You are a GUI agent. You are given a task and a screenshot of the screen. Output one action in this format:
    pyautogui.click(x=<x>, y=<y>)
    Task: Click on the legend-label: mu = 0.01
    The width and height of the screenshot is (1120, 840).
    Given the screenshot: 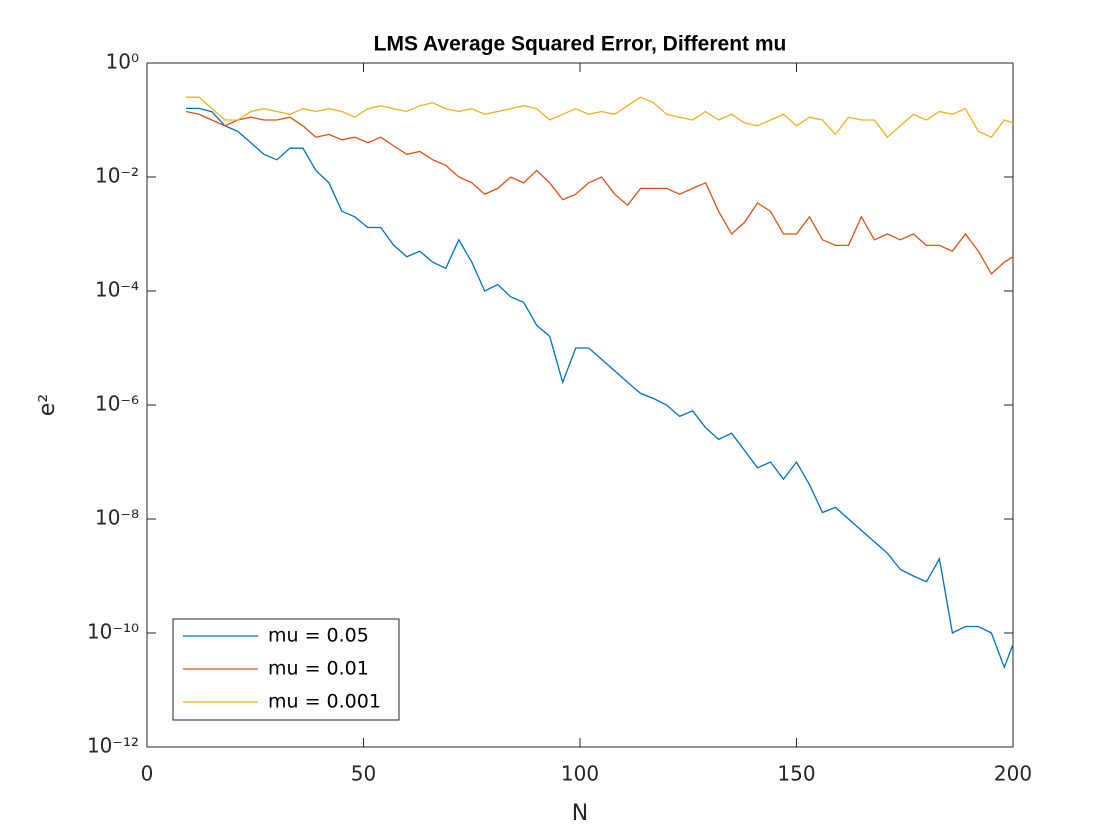 What is the action you would take?
    pyautogui.click(x=318, y=669)
    